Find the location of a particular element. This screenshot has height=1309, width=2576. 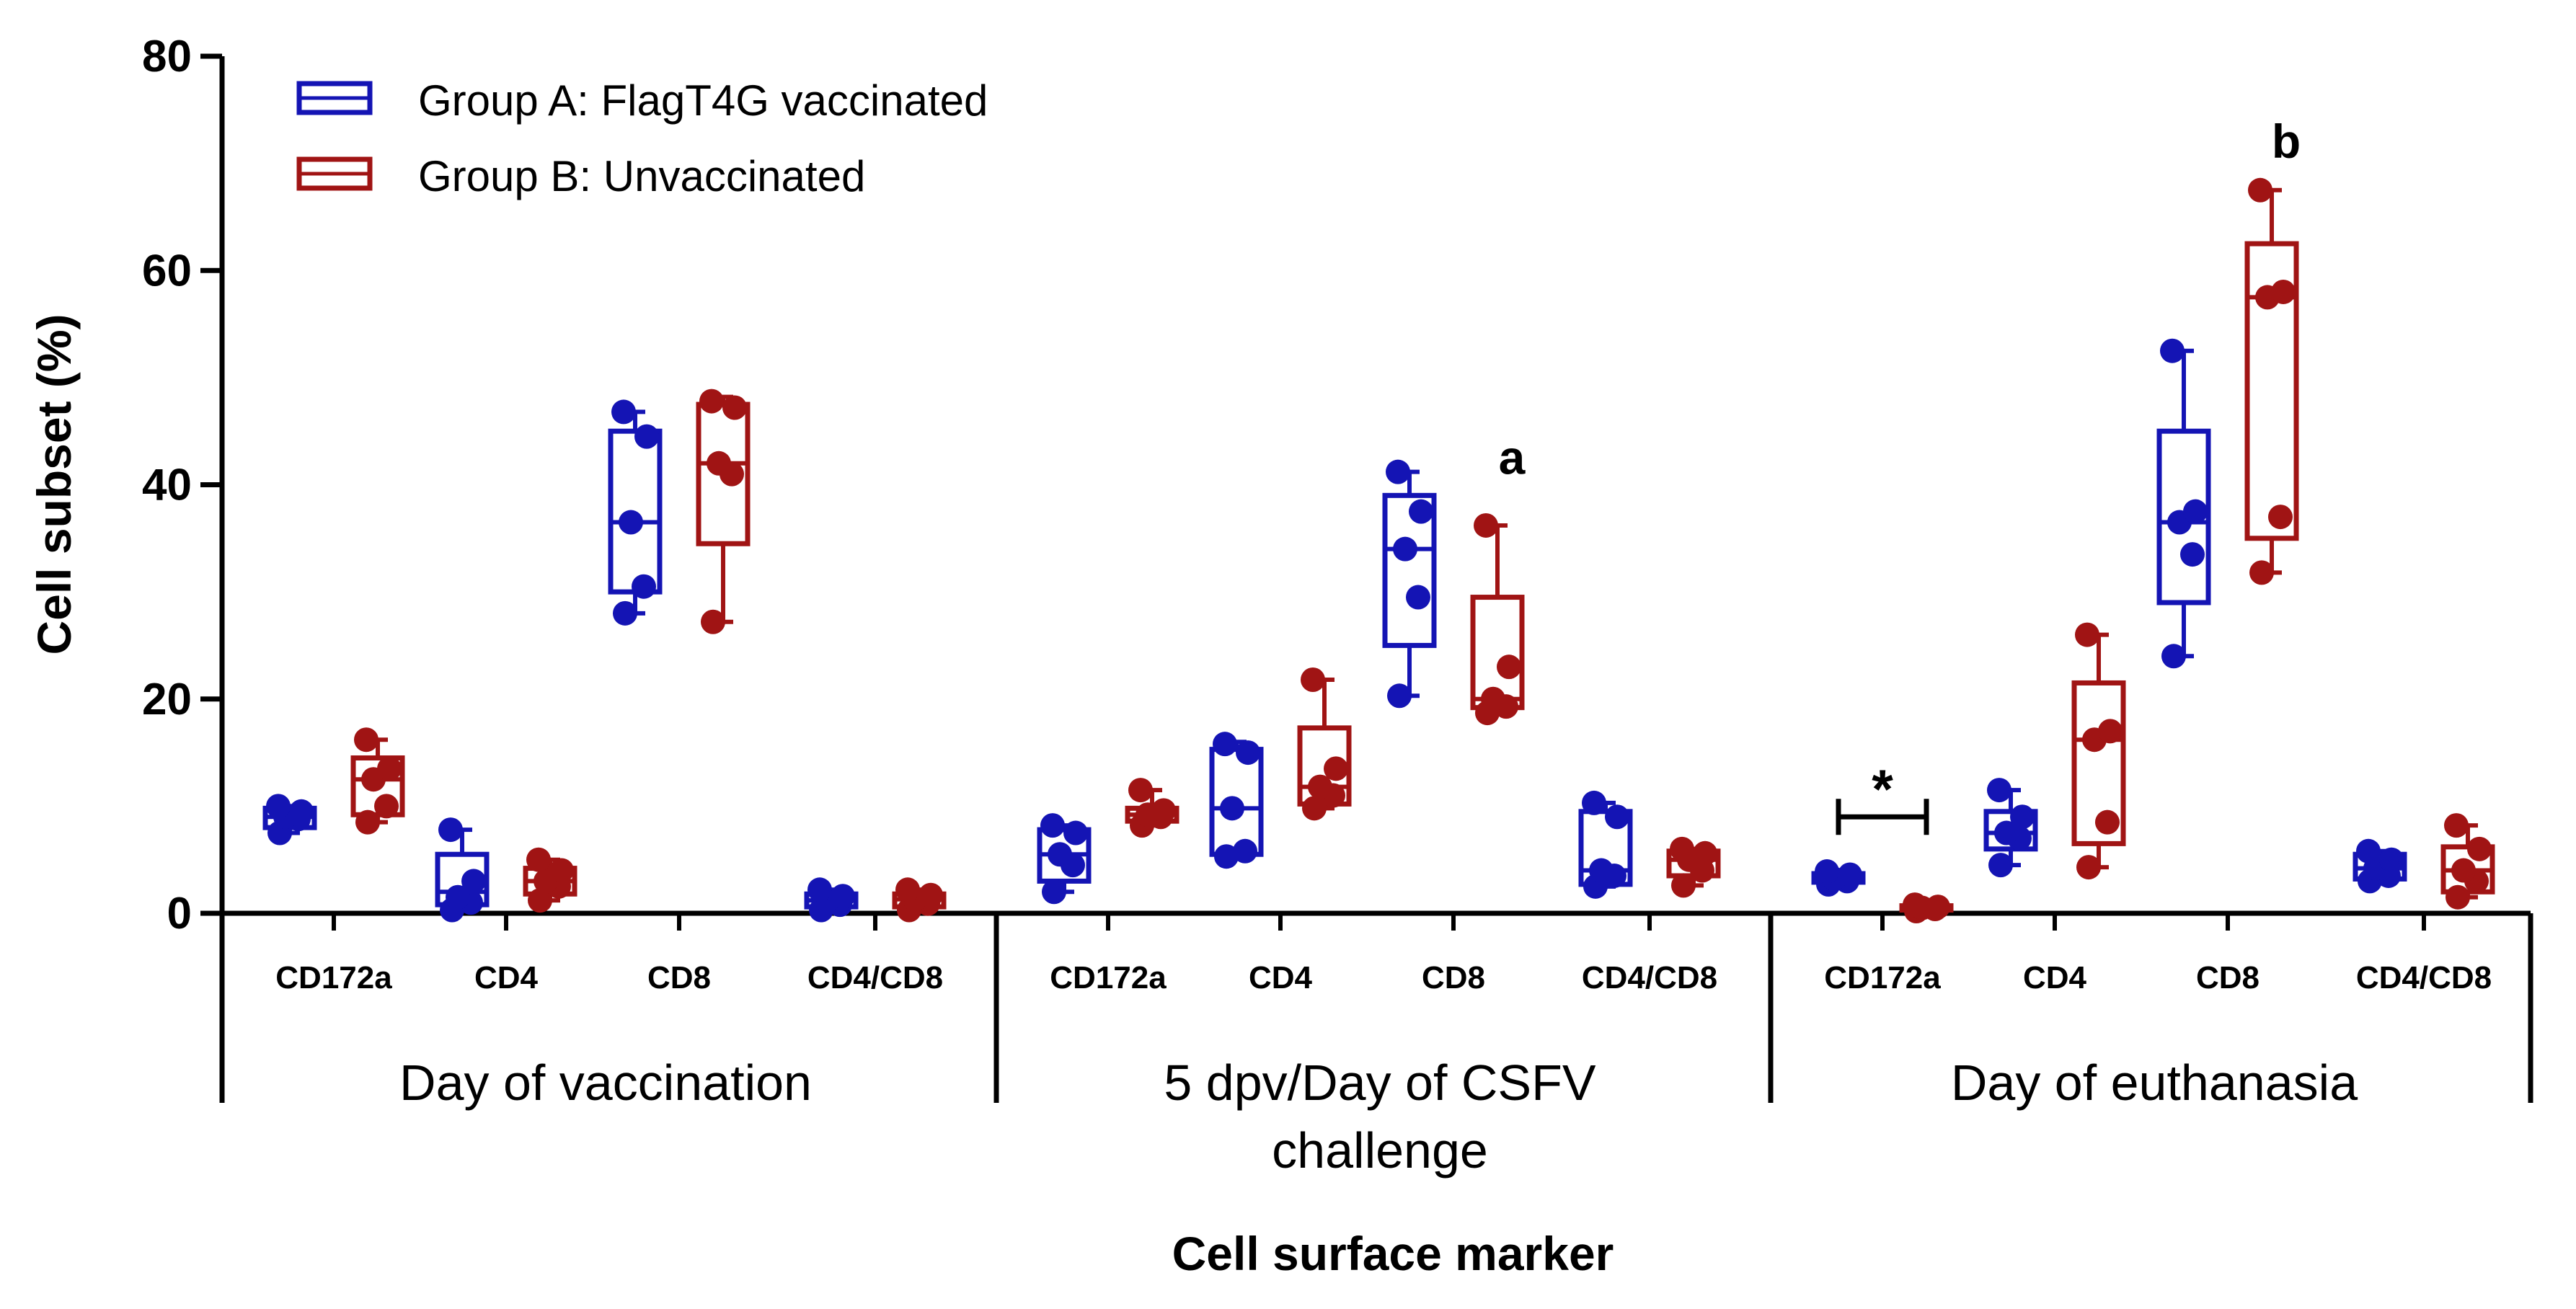

y-tick-label: 60 is located at coordinates (167, 271).